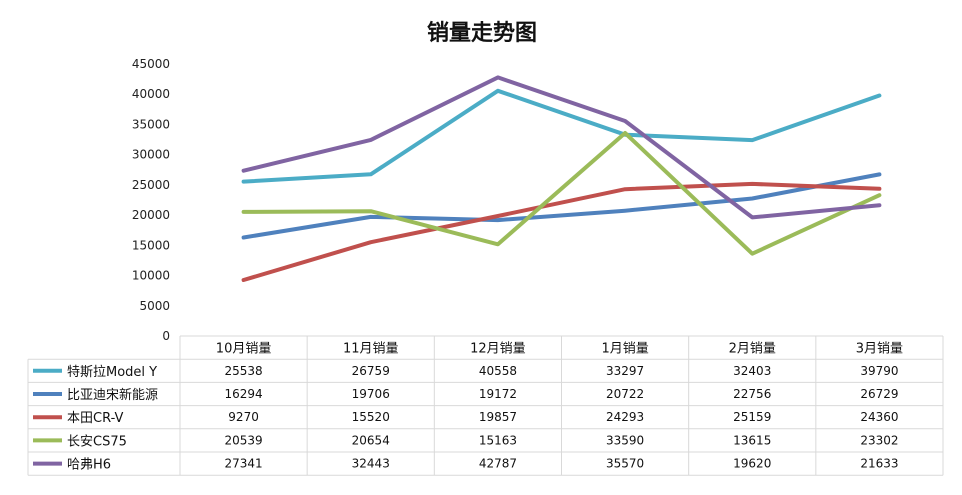 The height and width of the screenshot is (495, 962). Describe the element at coordinates (498, 371) in the screenshot. I see `table-cell: 40558` at that location.